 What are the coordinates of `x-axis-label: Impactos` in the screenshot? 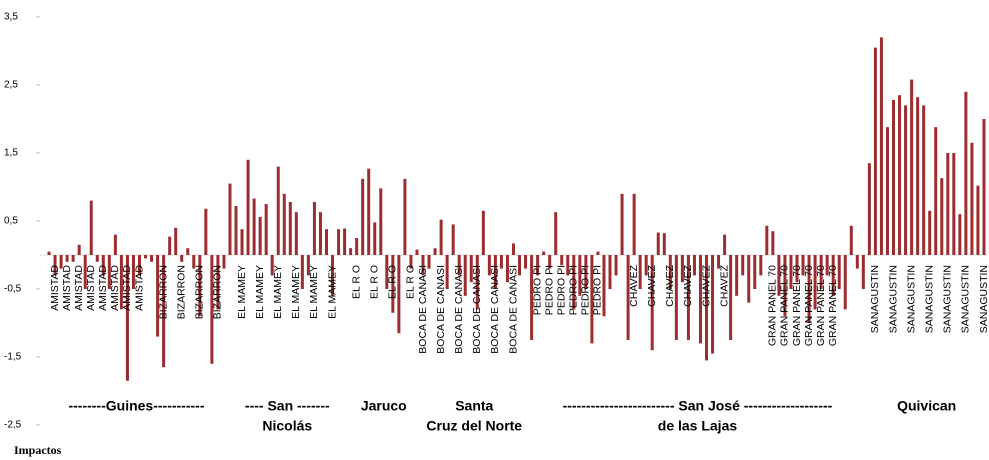 It's located at (38, 450).